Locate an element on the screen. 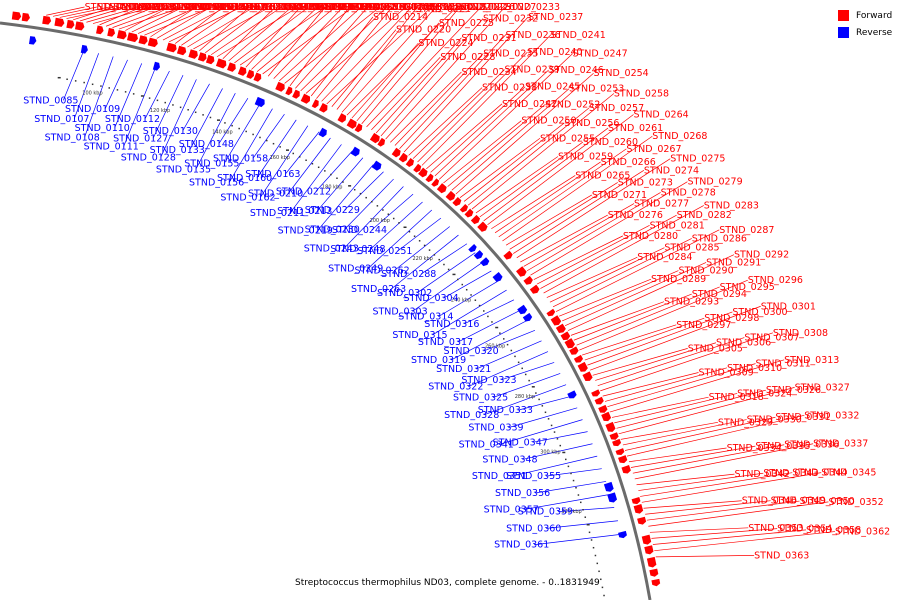 This screenshot has width=900, height=600. forward-gene-label: STND_0247 is located at coordinates (599, 54).